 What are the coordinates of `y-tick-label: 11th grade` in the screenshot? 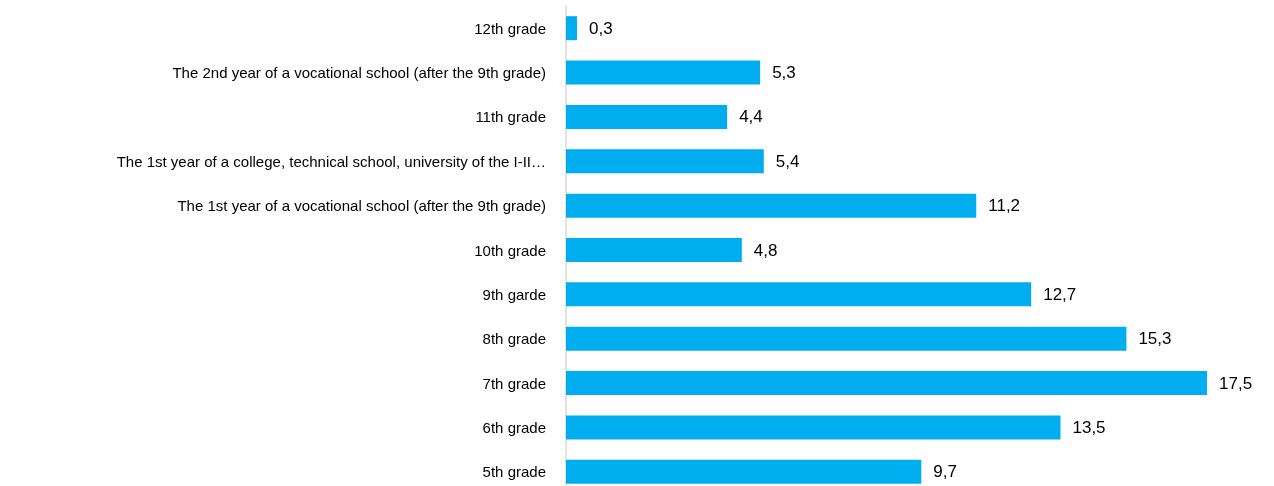 It's located at (510, 117).